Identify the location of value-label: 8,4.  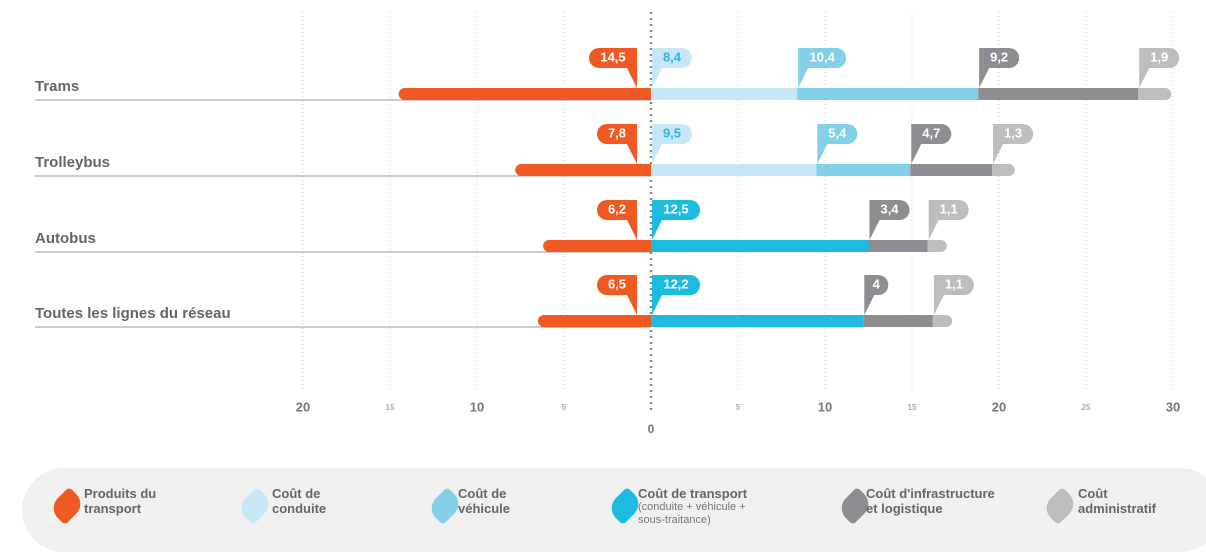
(672, 56).